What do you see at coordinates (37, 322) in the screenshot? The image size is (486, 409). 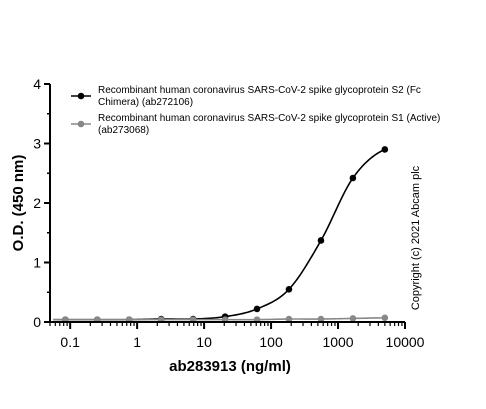 I see `y-tick-label: 0` at bounding box center [37, 322].